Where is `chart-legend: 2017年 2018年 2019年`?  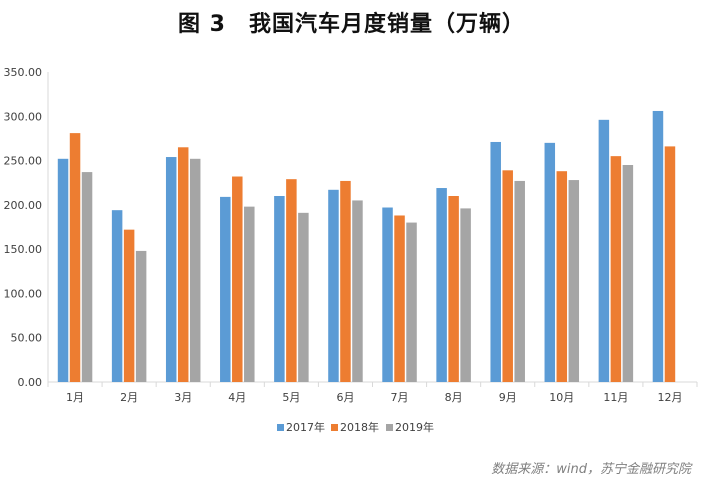
chart-legend: 2017年 2018年 2019年 is located at coordinates (355, 427).